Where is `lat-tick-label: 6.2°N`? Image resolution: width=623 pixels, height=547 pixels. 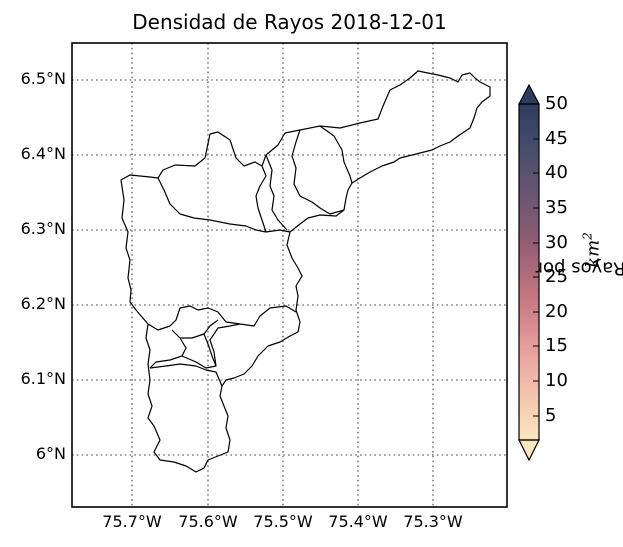
lat-tick-label: 6.2°N is located at coordinates (43, 303).